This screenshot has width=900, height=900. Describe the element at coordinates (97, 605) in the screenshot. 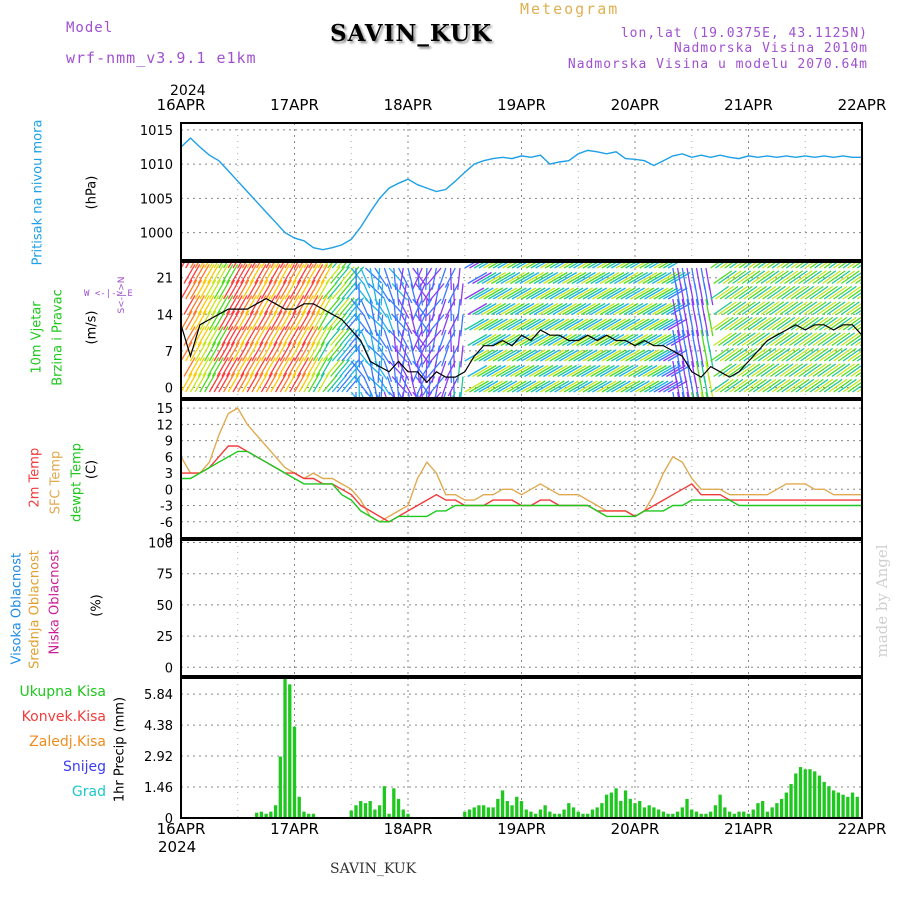

I see `cloud-unit: (%)` at that location.